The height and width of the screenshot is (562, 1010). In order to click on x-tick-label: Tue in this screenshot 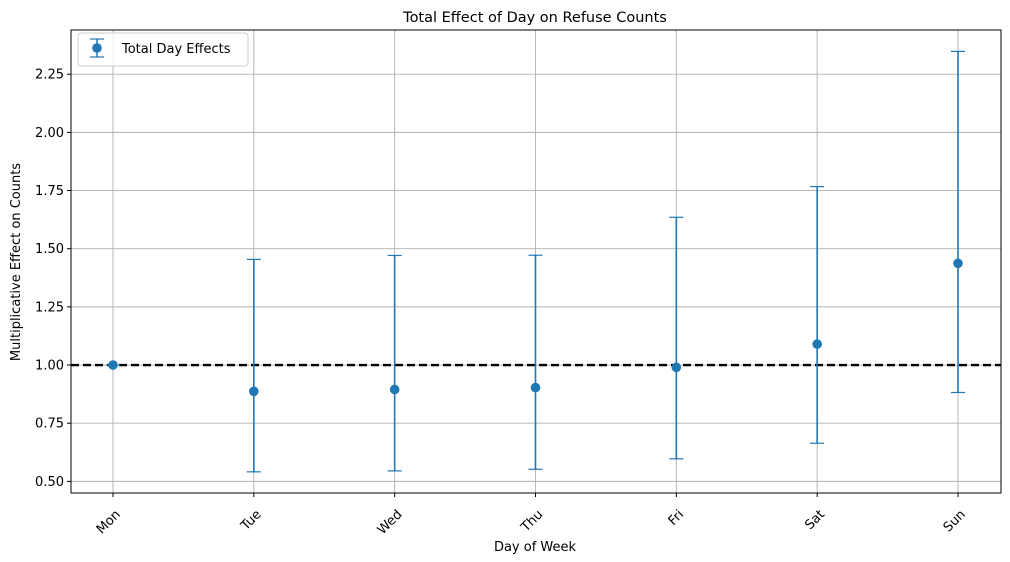, I will do `click(251, 520)`.